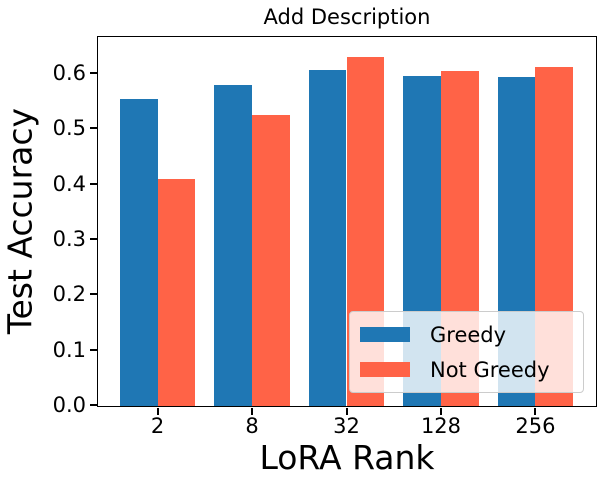 This screenshot has width=605, height=490. I want to click on legend-swatch-not-greedy, so click(385, 369).